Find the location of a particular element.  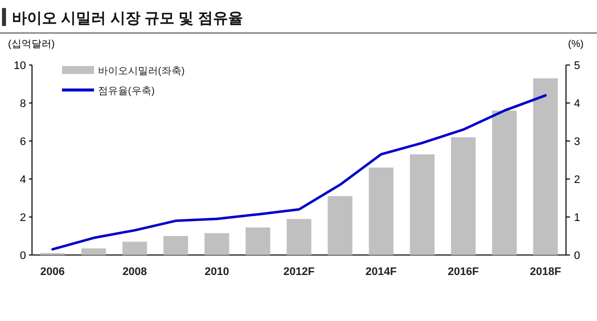

x-tick-label: 2010 is located at coordinates (217, 272).